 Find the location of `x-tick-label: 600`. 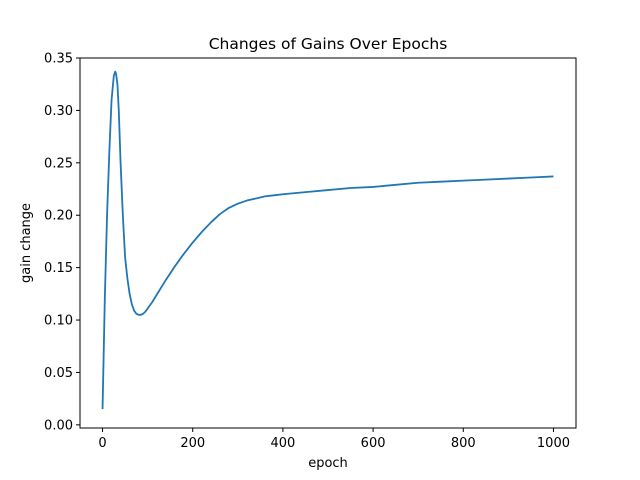

x-tick-label: 600 is located at coordinates (373, 443).